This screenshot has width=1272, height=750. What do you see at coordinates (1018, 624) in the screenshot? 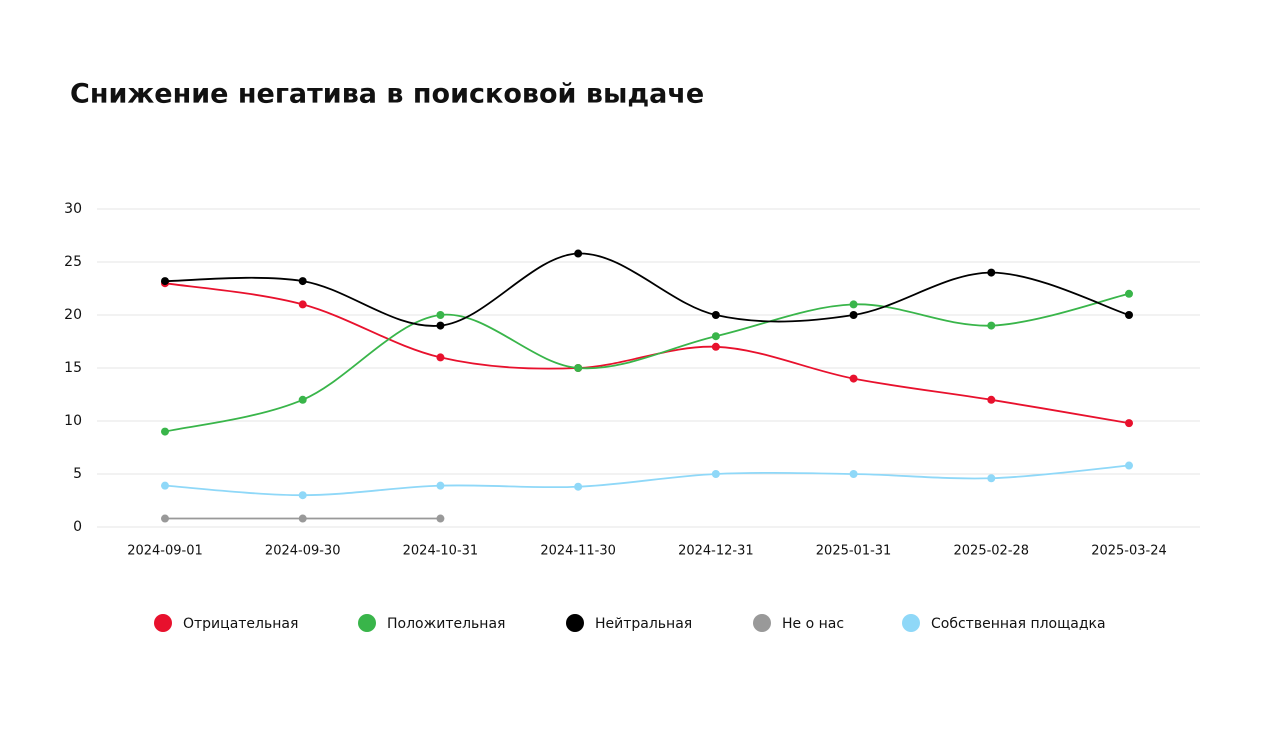
I see `legend-label: Собственная площадка` at bounding box center [1018, 624].